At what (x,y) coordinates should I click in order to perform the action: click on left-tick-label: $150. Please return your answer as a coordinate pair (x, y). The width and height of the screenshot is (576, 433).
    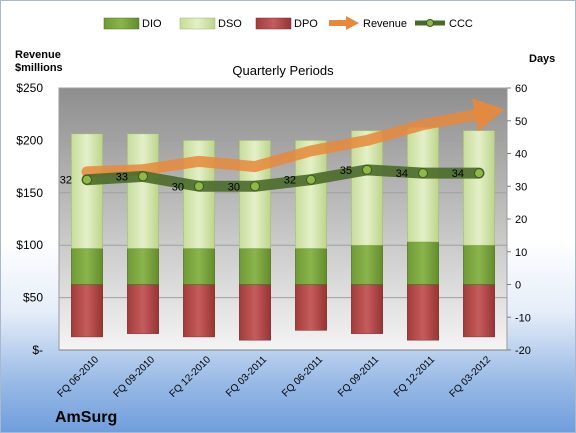
    Looking at the image, I should click on (29, 193).